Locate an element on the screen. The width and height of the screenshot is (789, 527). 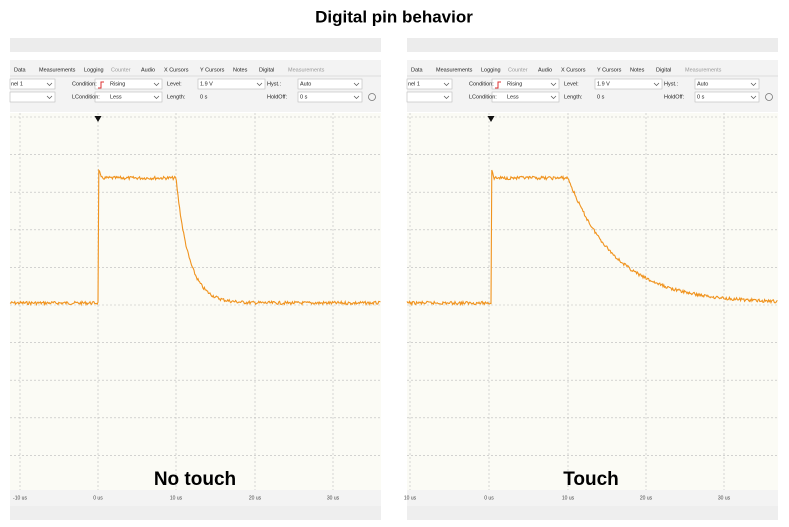
tab: Counter is located at coordinates (121, 70).